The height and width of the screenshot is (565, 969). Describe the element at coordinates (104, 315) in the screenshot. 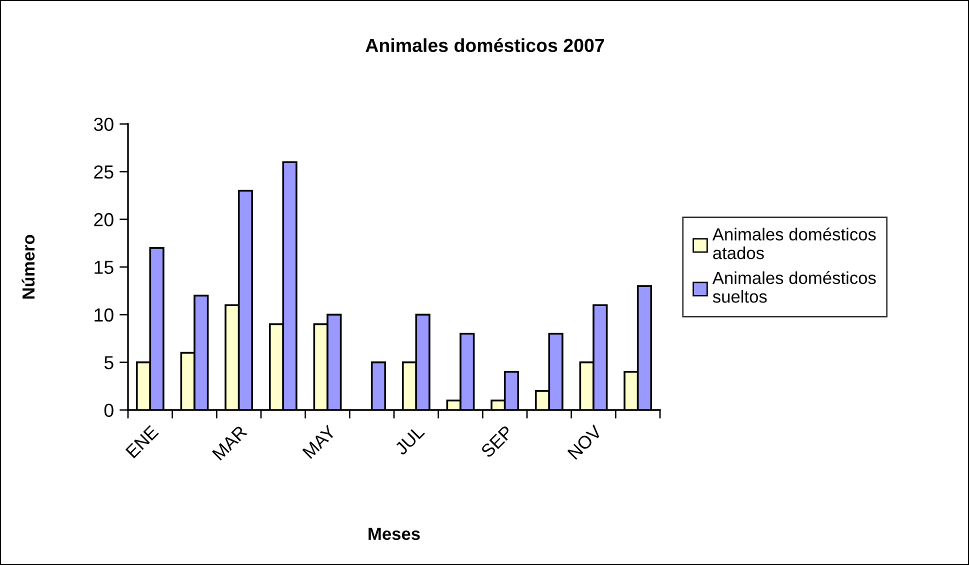

I see `y-tick-label: 10` at that location.